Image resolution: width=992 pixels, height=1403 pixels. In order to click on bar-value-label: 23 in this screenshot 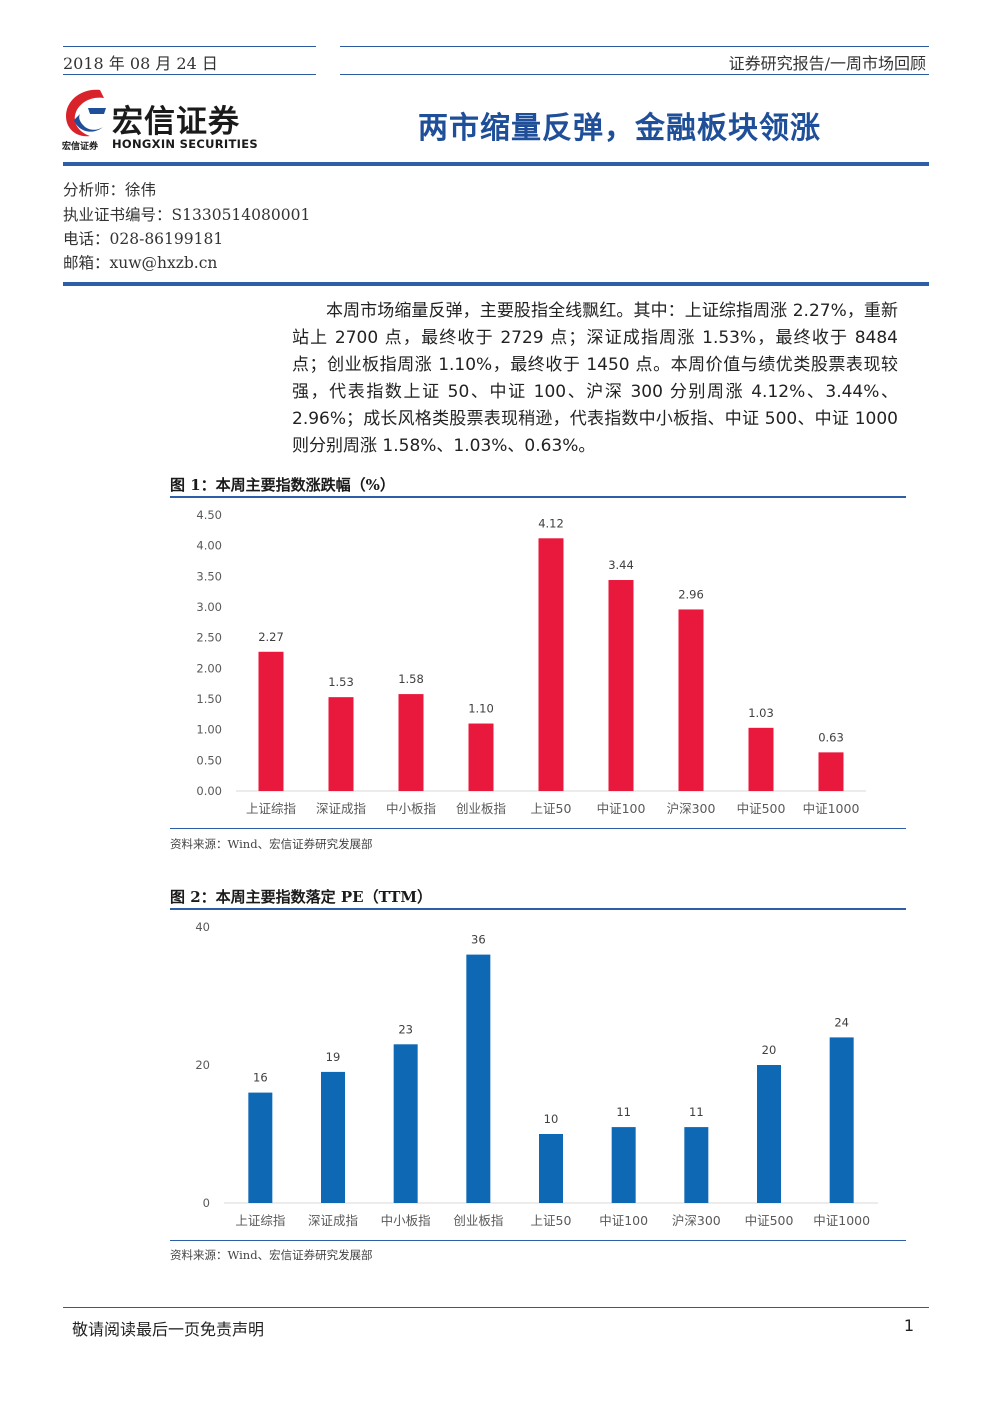, I will do `click(405, 1029)`.